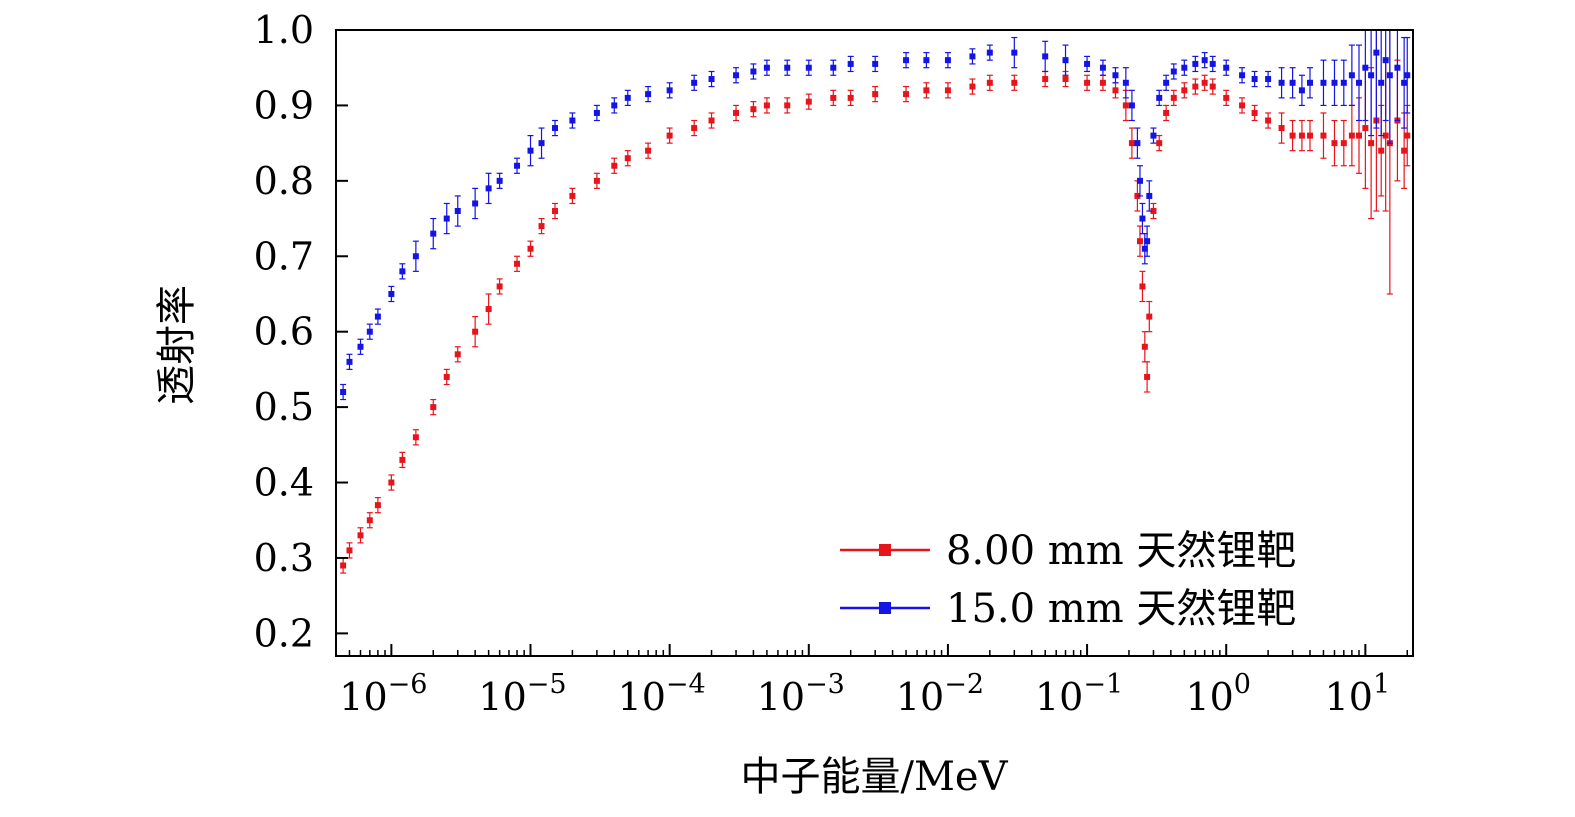 Image resolution: width=1575 pixels, height=817 pixels. What do you see at coordinates (284, 558) in the screenshot?
I see `y-tick-label: 0.3` at bounding box center [284, 558].